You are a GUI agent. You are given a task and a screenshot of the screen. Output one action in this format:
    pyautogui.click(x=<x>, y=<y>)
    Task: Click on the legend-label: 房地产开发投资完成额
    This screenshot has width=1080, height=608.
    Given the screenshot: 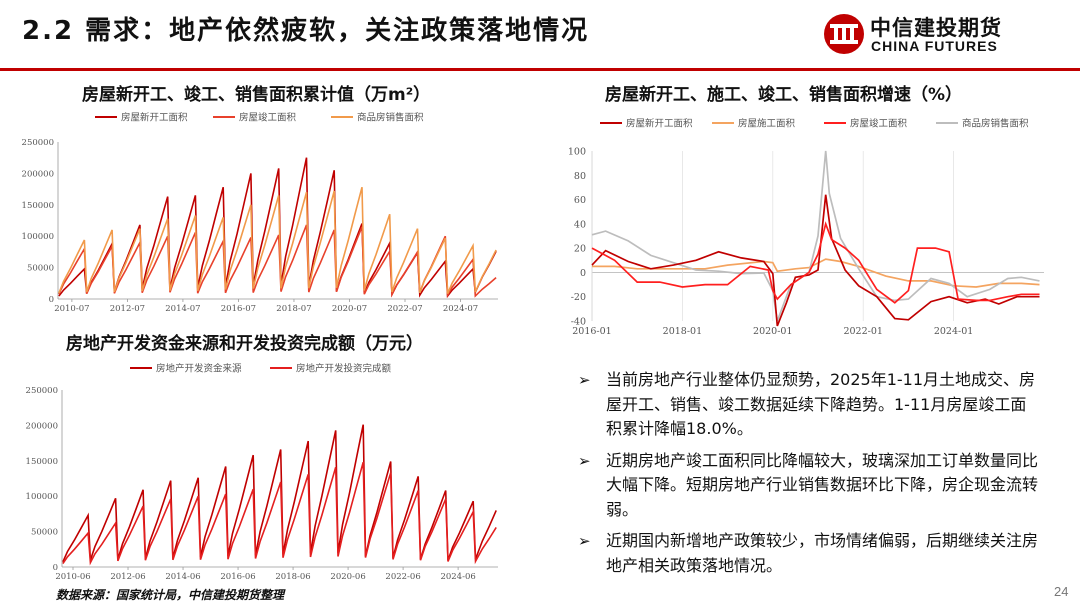 What is the action you would take?
    pyautogui.click(x=344, y=369)
    